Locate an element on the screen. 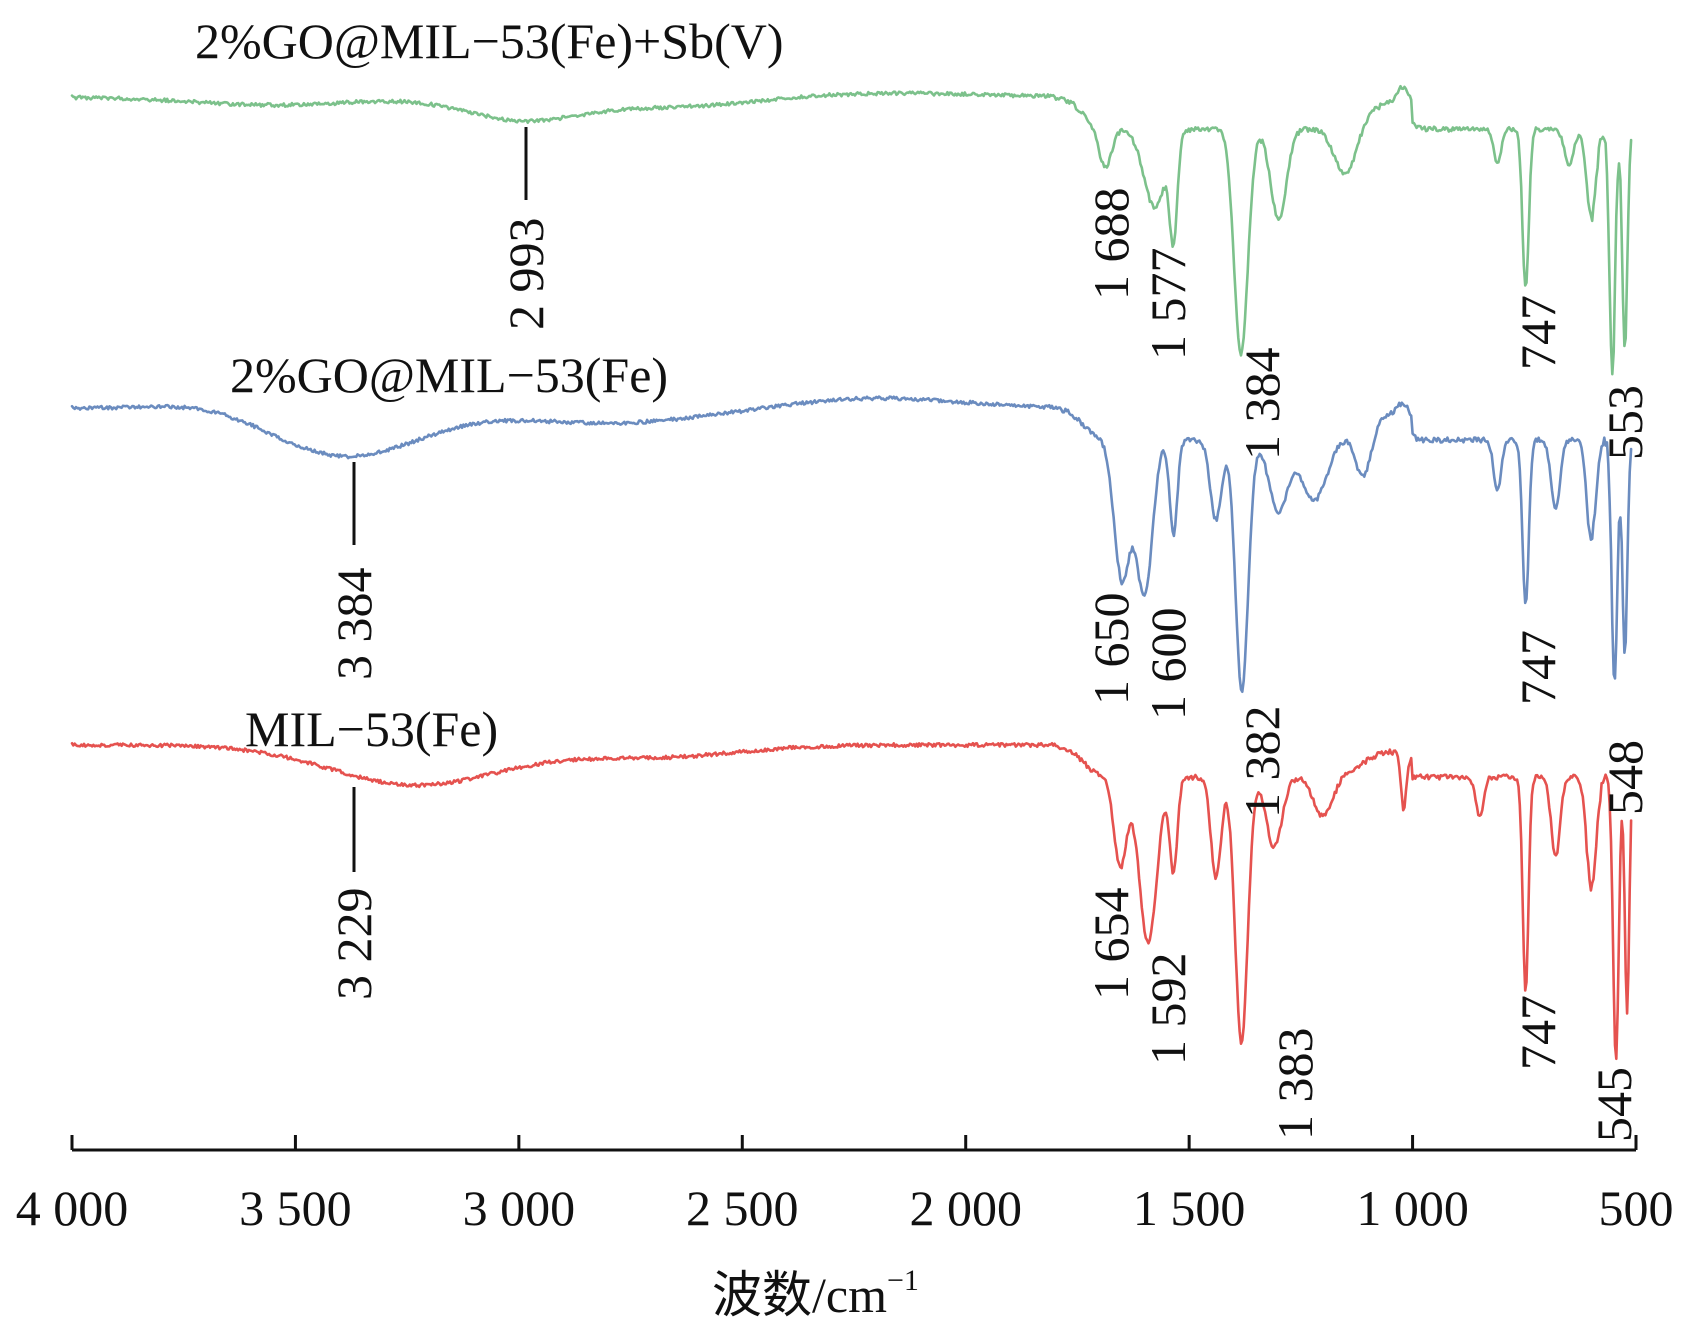 The height and width of the screenshot is (1331, 1686). x-axis-title: 波数/cm−1 is located at coordinates (815, 1293).